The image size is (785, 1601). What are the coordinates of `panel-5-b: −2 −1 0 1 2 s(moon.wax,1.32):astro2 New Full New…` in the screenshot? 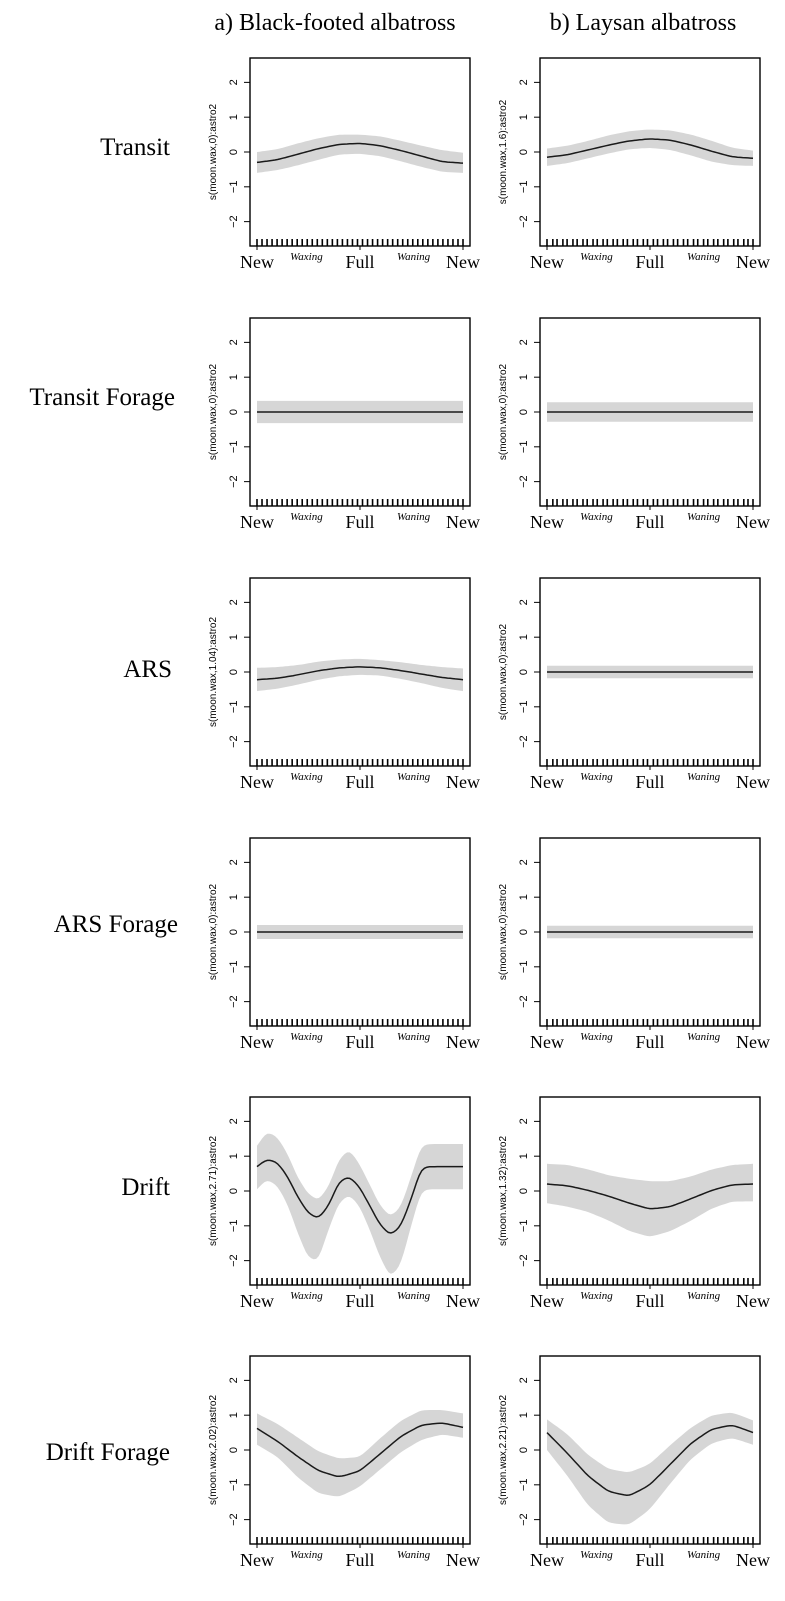 It's located at (634, 1203).